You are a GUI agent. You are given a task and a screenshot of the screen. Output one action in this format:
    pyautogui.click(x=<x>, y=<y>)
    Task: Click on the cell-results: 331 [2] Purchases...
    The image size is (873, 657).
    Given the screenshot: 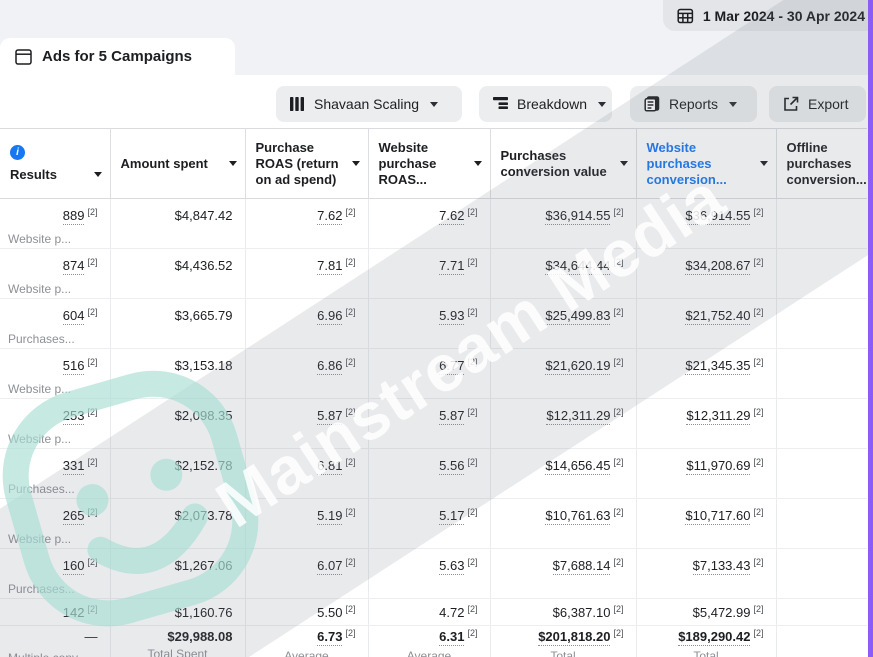 What is the action you would take?
    pyautogui.click(x=55, y=473)
    